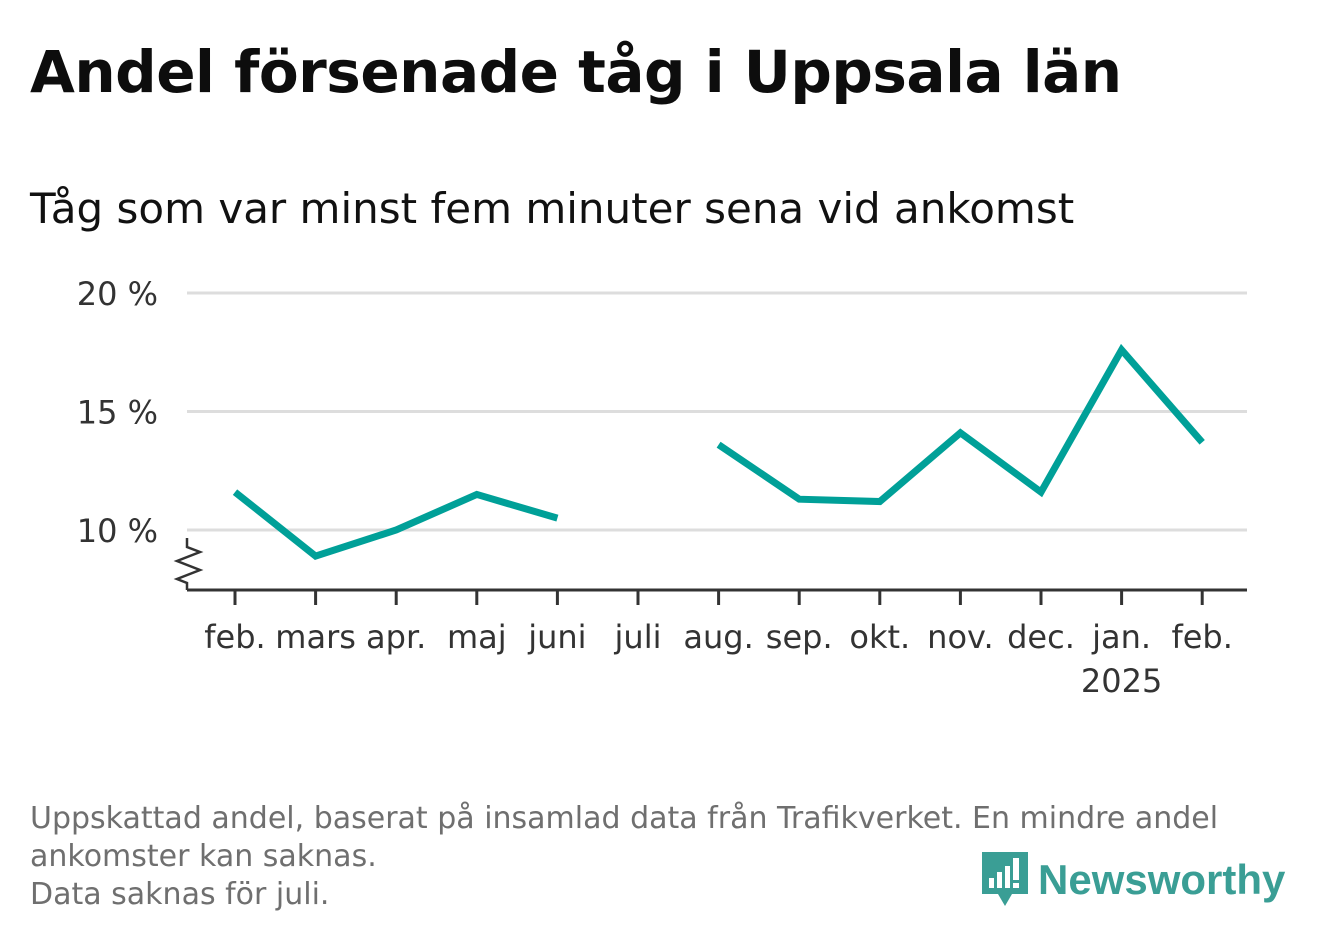  Describe the element at coordinates (960, 637) in the screenshot. I see `x-tick-label: nov.` at that location.